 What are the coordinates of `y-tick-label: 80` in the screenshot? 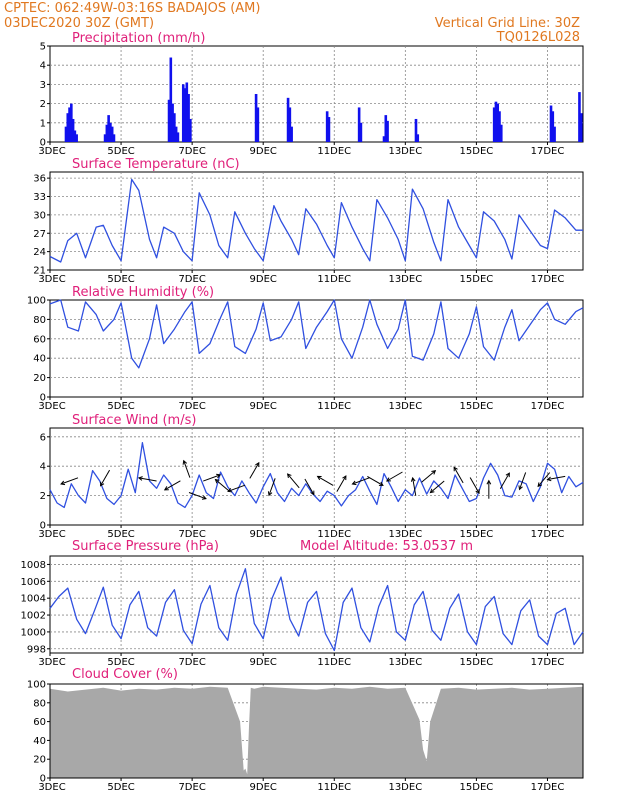 It's located at (39, 320).